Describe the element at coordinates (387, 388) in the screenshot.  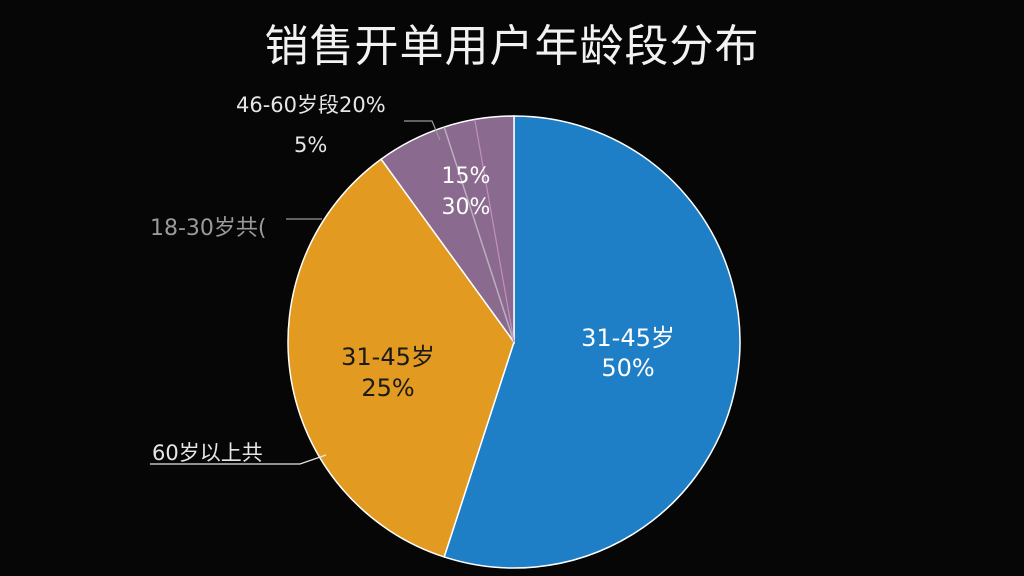
I see `label-orange-percent: 25%` at that location.